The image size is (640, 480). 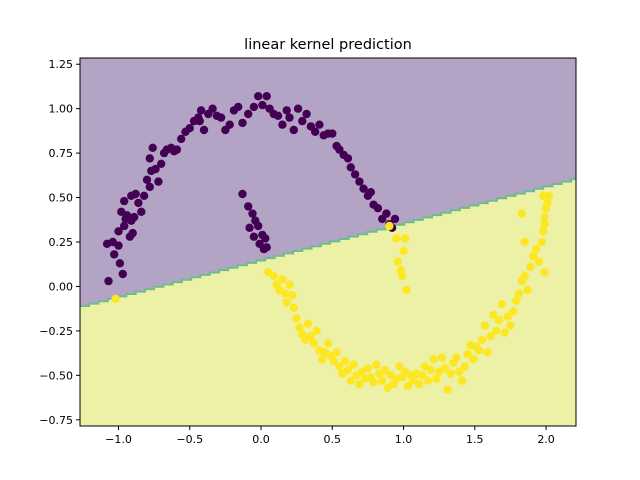 I want to click on y-tick-label: 0.25, so click(x=61, y=242).